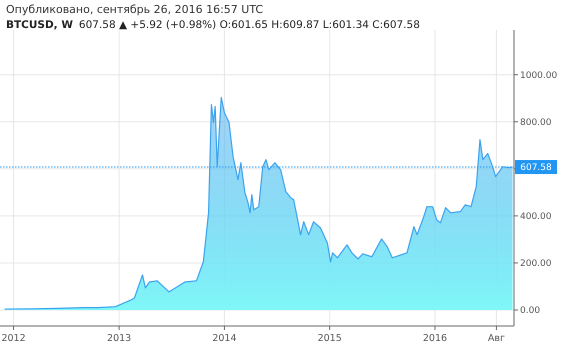  I want to click on ref-line-label: 607.58, so click(536, 168).